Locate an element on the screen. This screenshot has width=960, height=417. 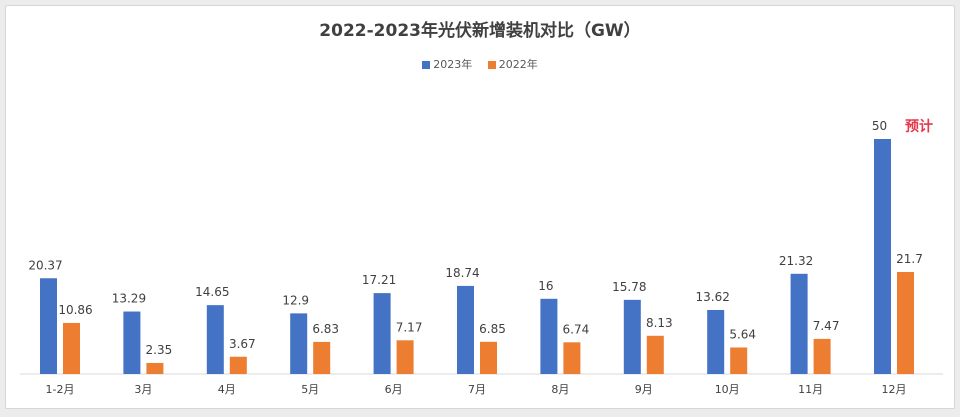
value-label-2023-10: 50 is located at coordinates (879, 126).